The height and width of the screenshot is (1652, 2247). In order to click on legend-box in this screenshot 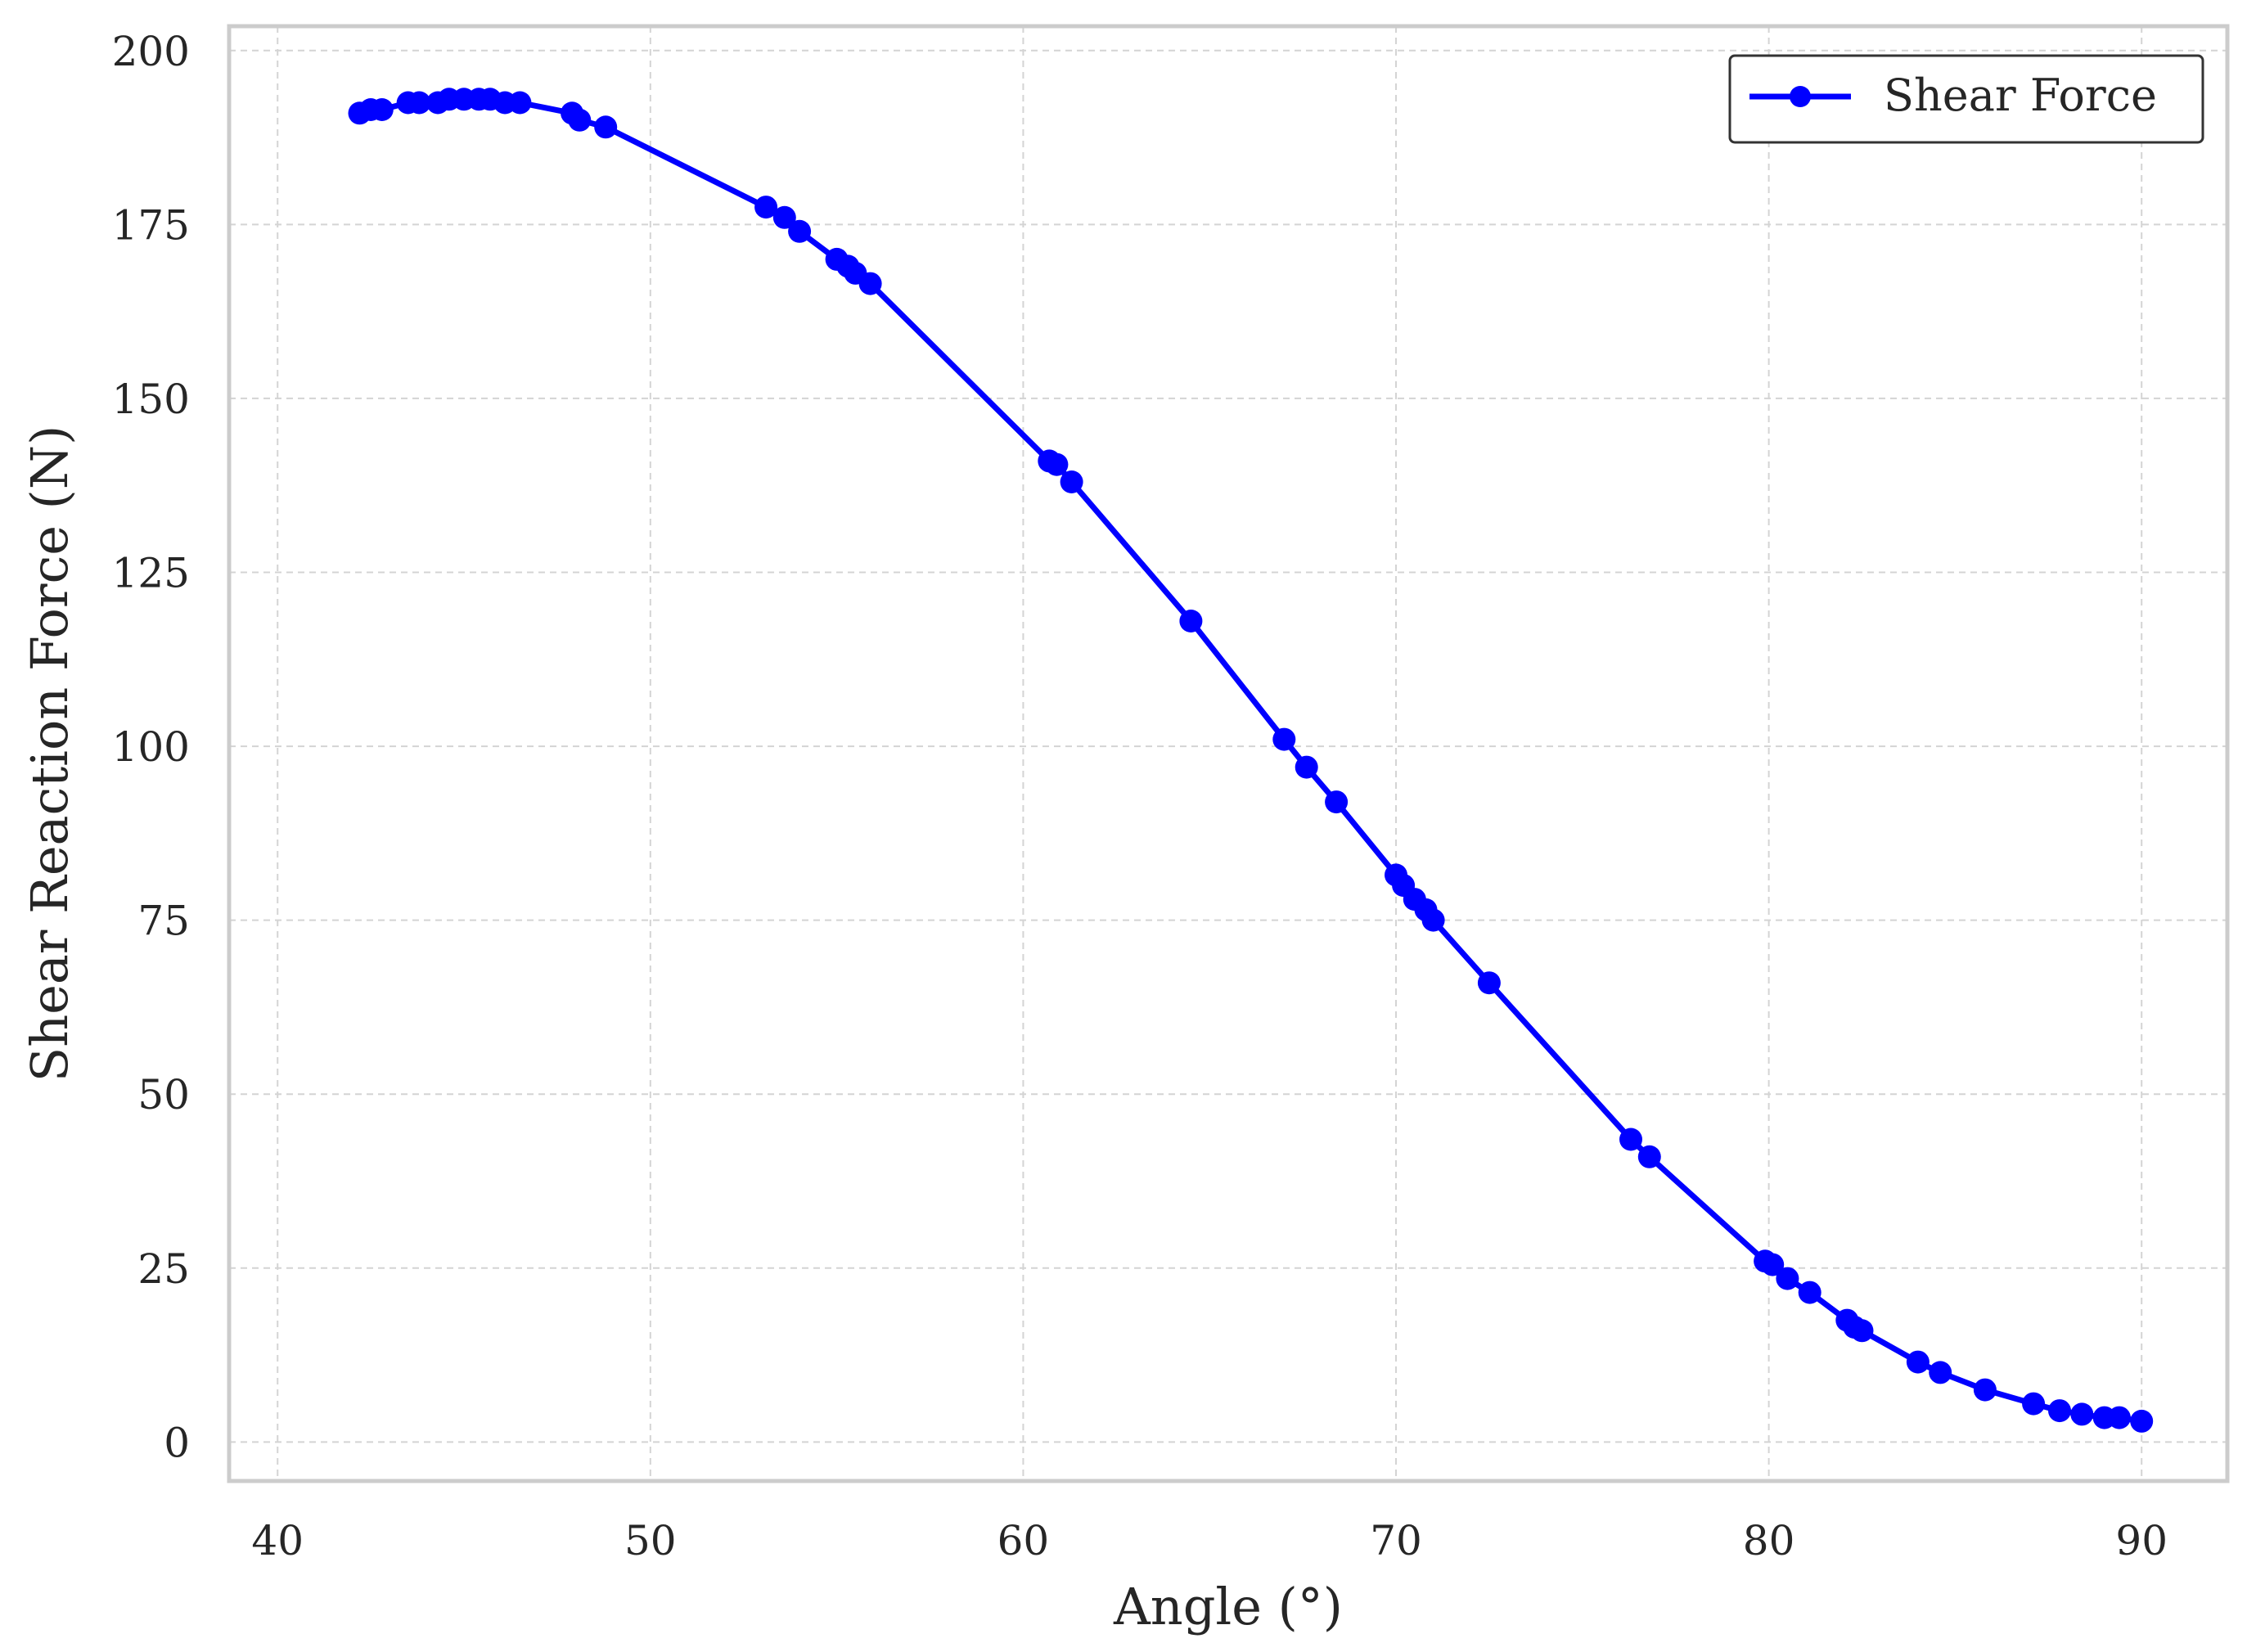, I will do `click(1966, 99)`.